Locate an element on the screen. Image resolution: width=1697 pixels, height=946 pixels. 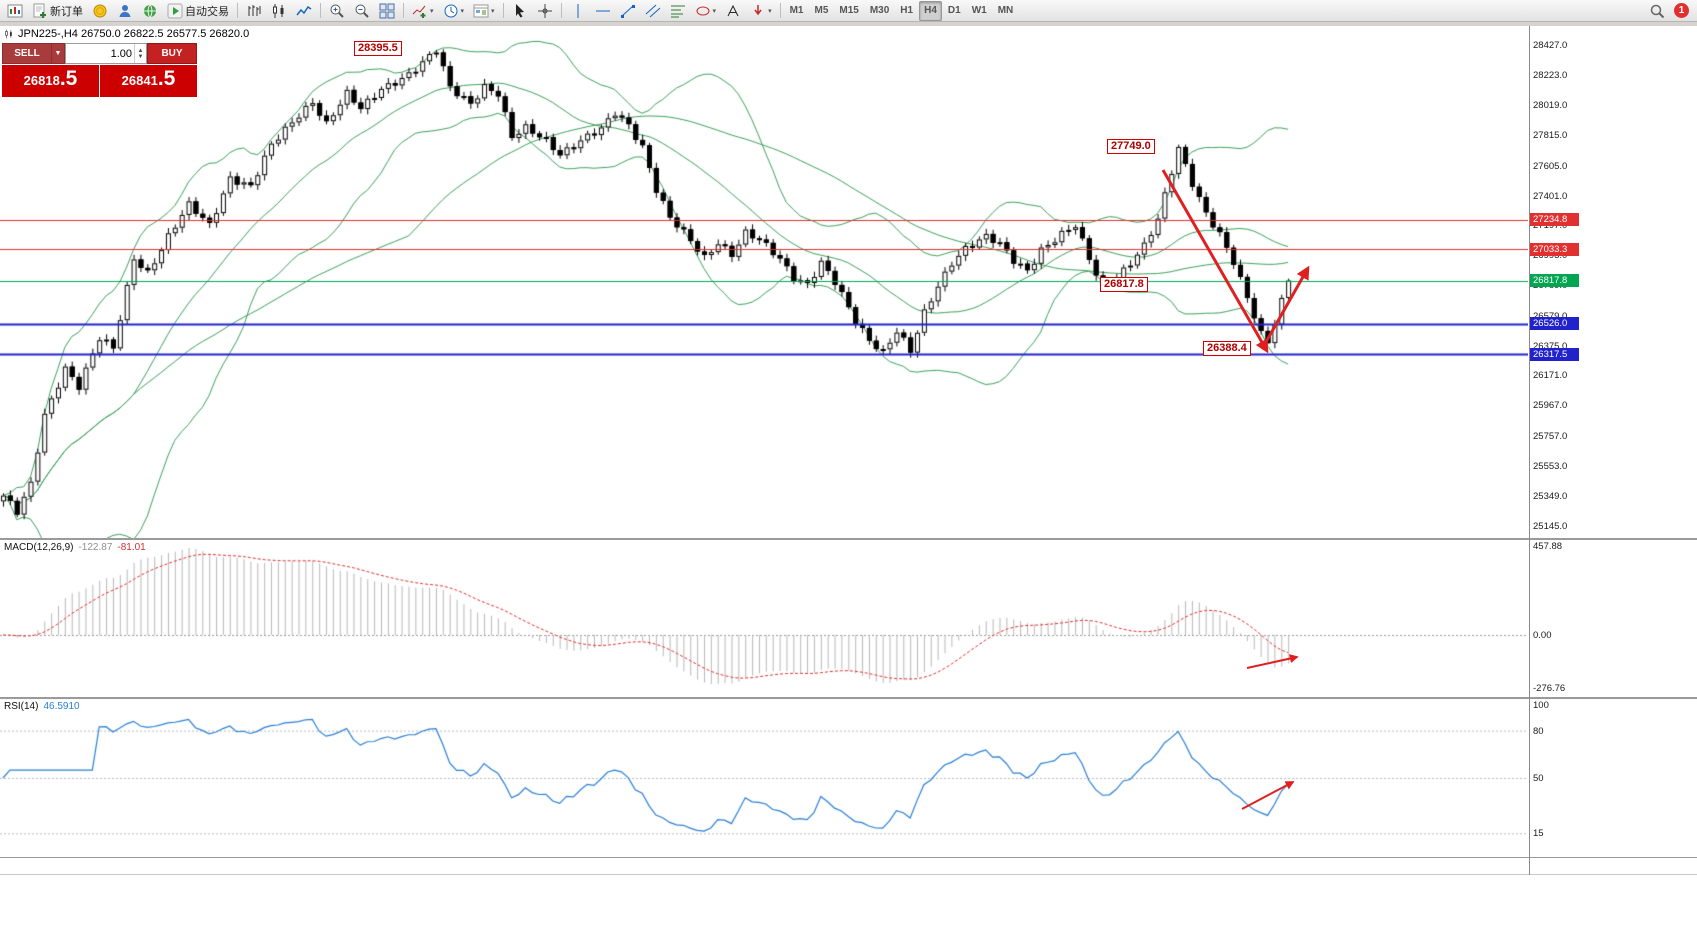
trendline-button is located at coordinates (628, 11).